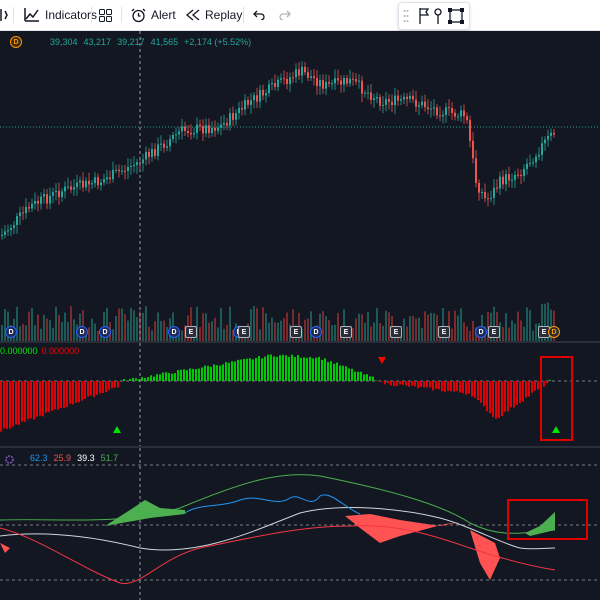 This screenshot has width=600, height=600. I want to click on alarm-clock-icon, so click(138, 15).